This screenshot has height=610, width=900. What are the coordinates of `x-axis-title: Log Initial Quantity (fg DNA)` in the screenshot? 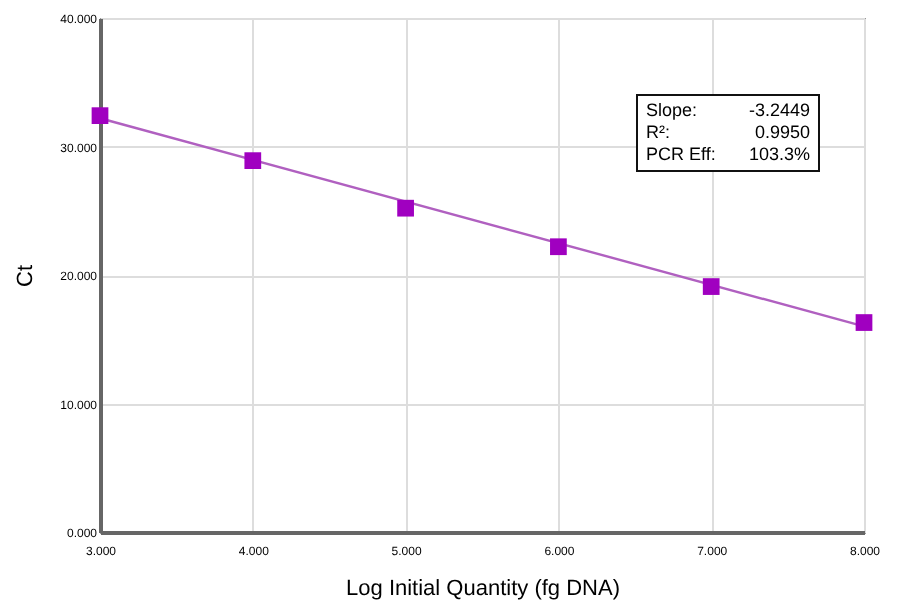 It's located at (483, 589).